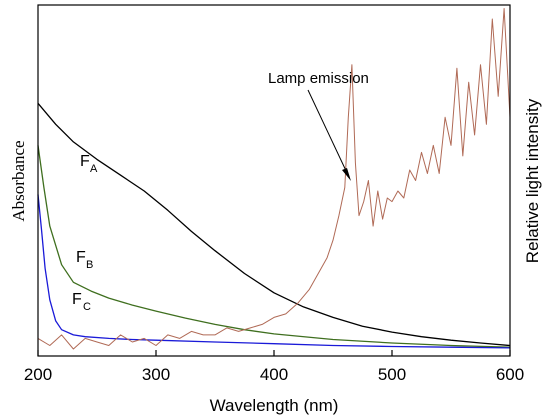 This screenshot has height=419, width=550. Describe the element at coordinates (392, 374) in the screenshot. I see `x-tick-label: 500` at that location.